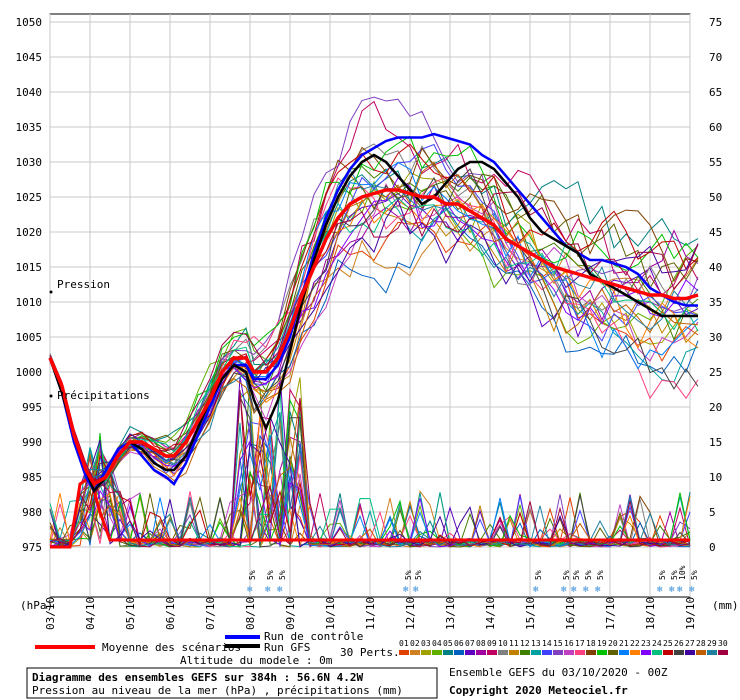  I want to click on pert-number: 19, so click(602, 643).